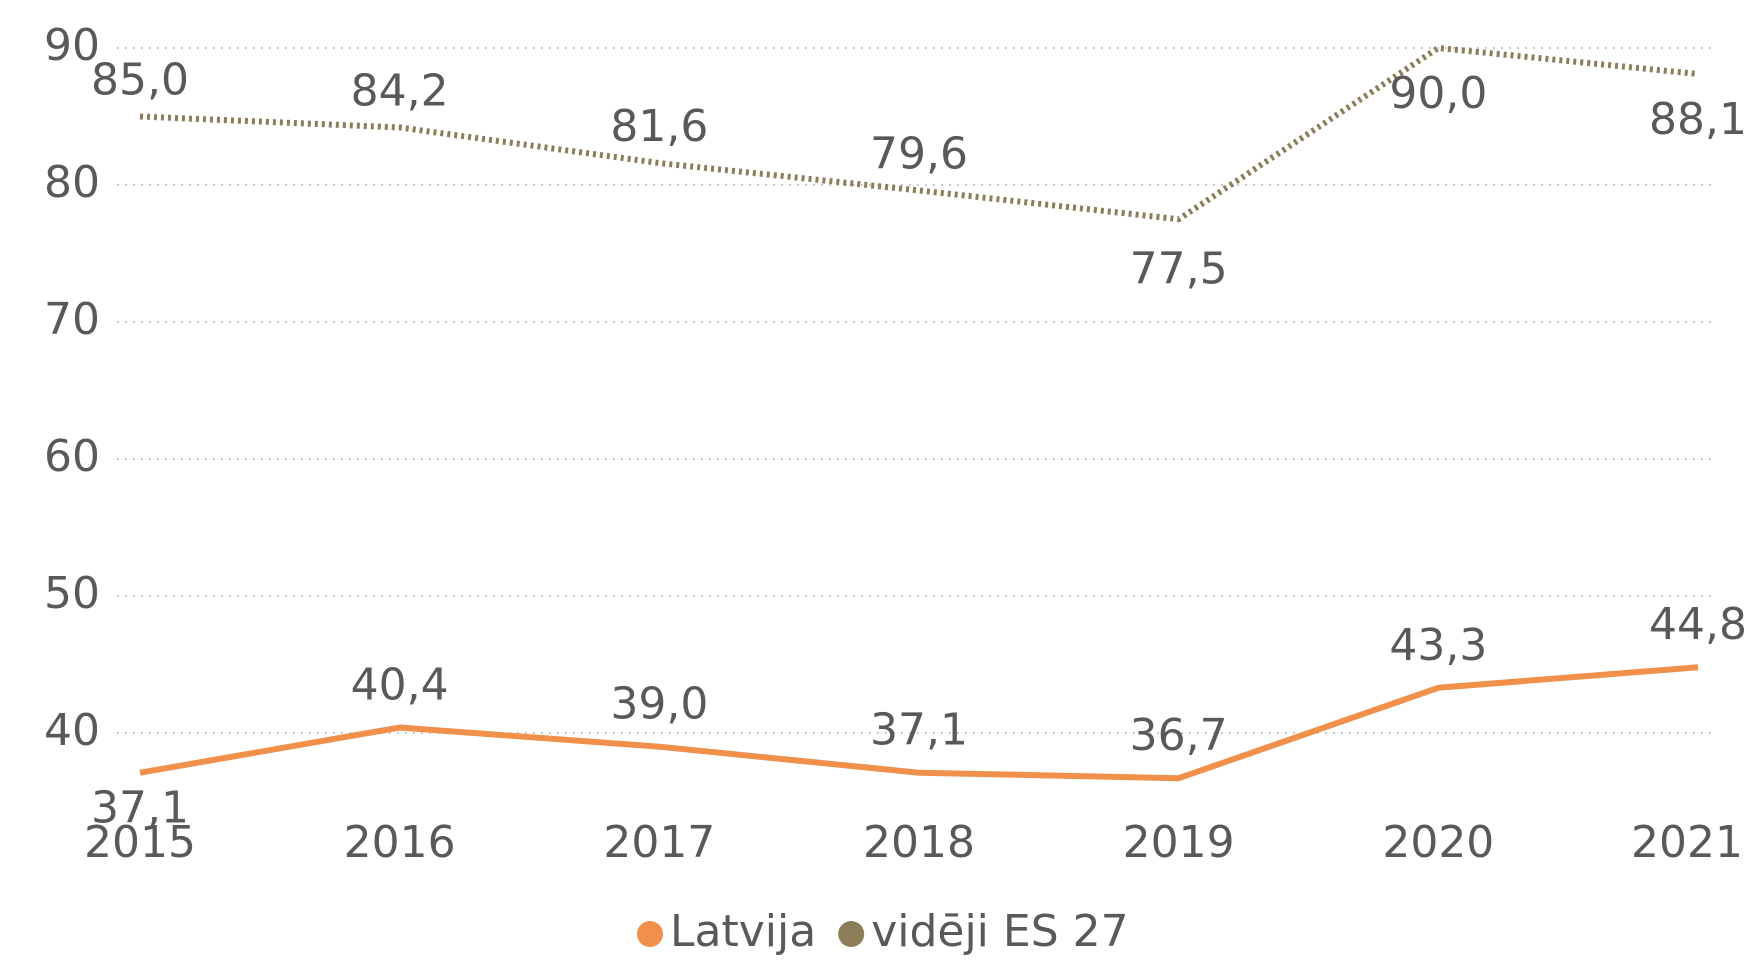  What do you see at coordinates (72, 456) in the screenshot?
I see `y-tick-label: 60` at bounding box center [72, 456].